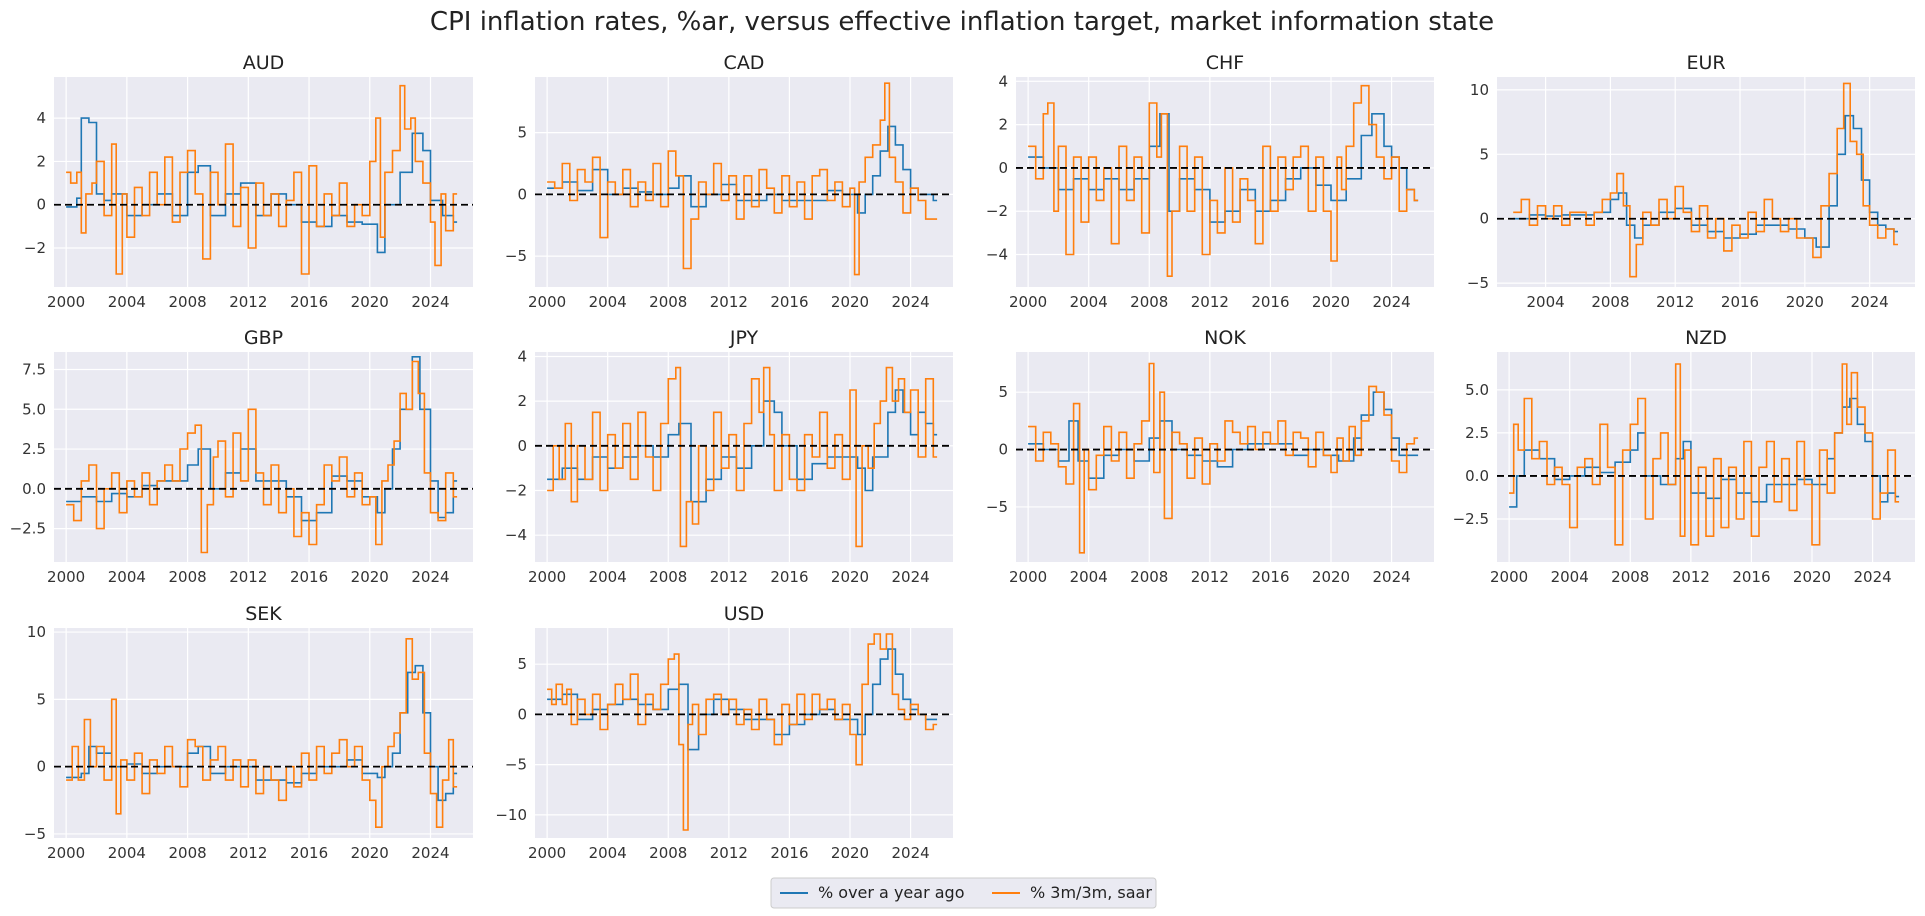  I want to click on panel-title-chf: CHF, so click(1225, 63).